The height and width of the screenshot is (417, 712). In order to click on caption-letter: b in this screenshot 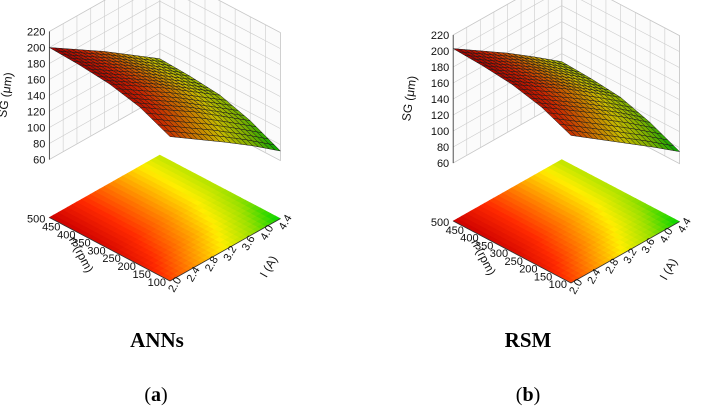, I will do `click(528, 395)`.